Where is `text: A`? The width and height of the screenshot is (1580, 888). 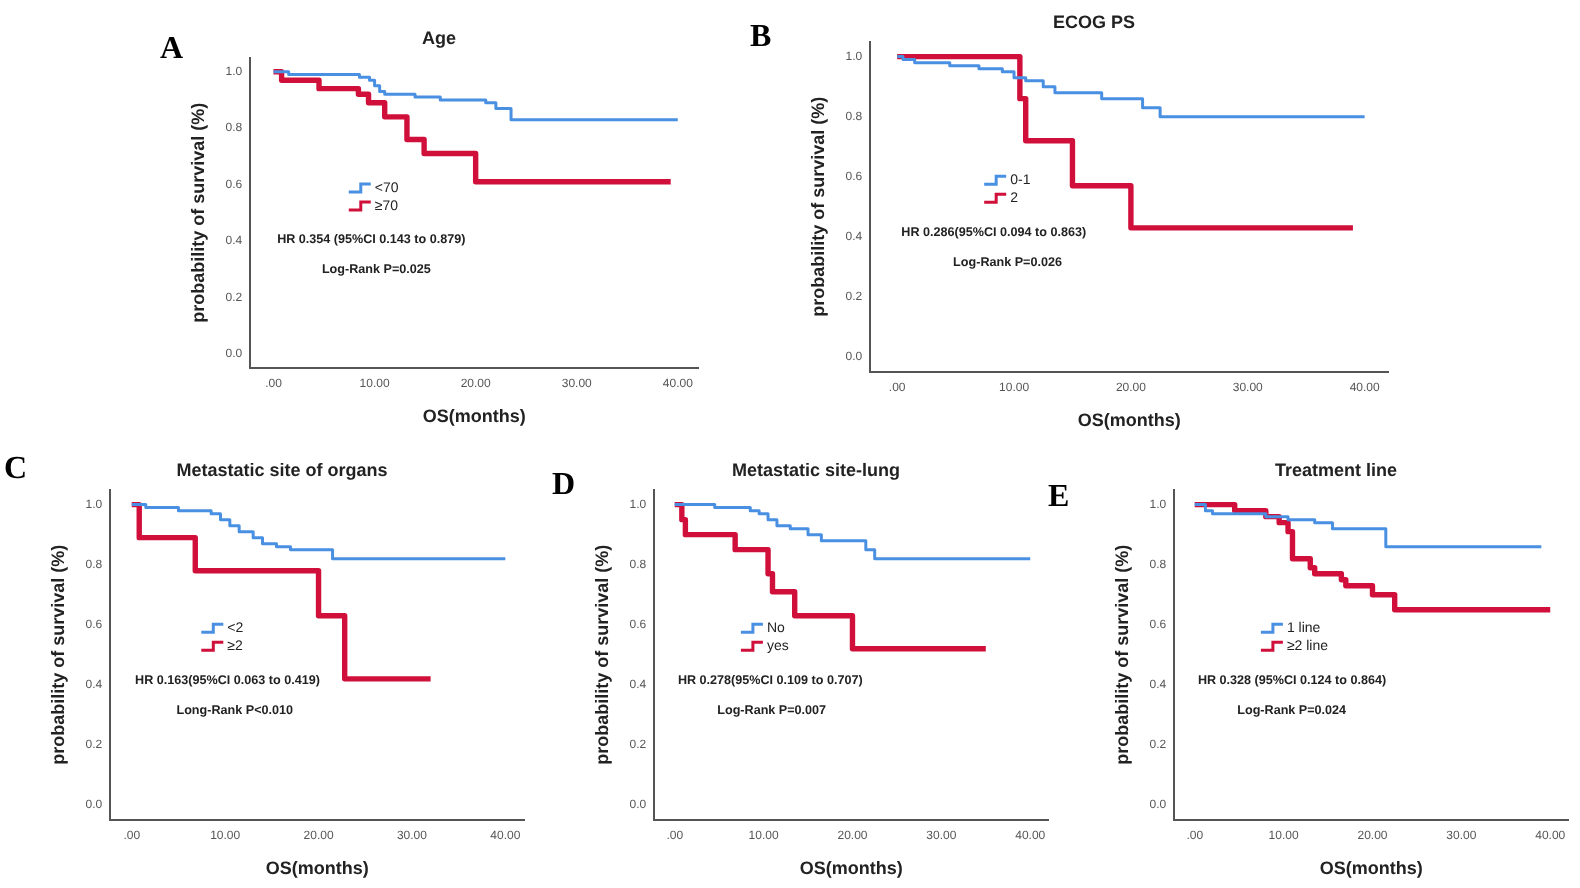 text: A is located at coordinates (172, 50).